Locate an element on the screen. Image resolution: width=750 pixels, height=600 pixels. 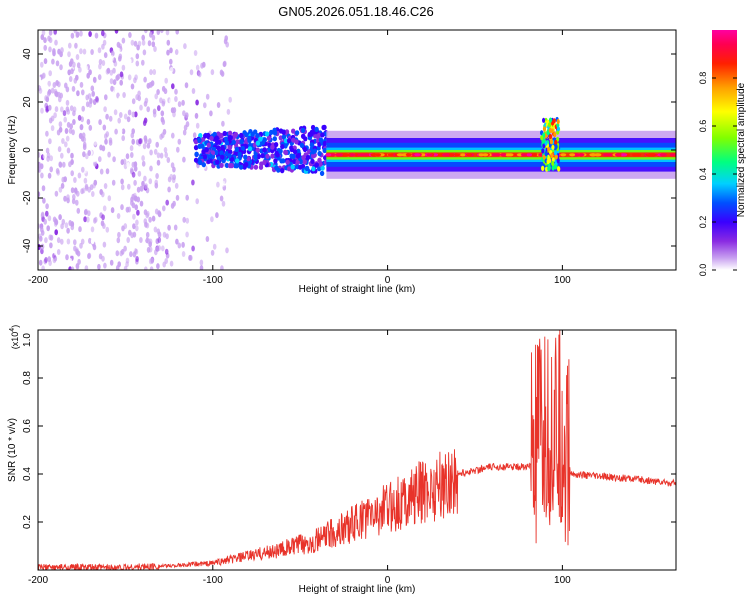
colorbar-tick-label: 0.6 is located at coordinates (703, 126).